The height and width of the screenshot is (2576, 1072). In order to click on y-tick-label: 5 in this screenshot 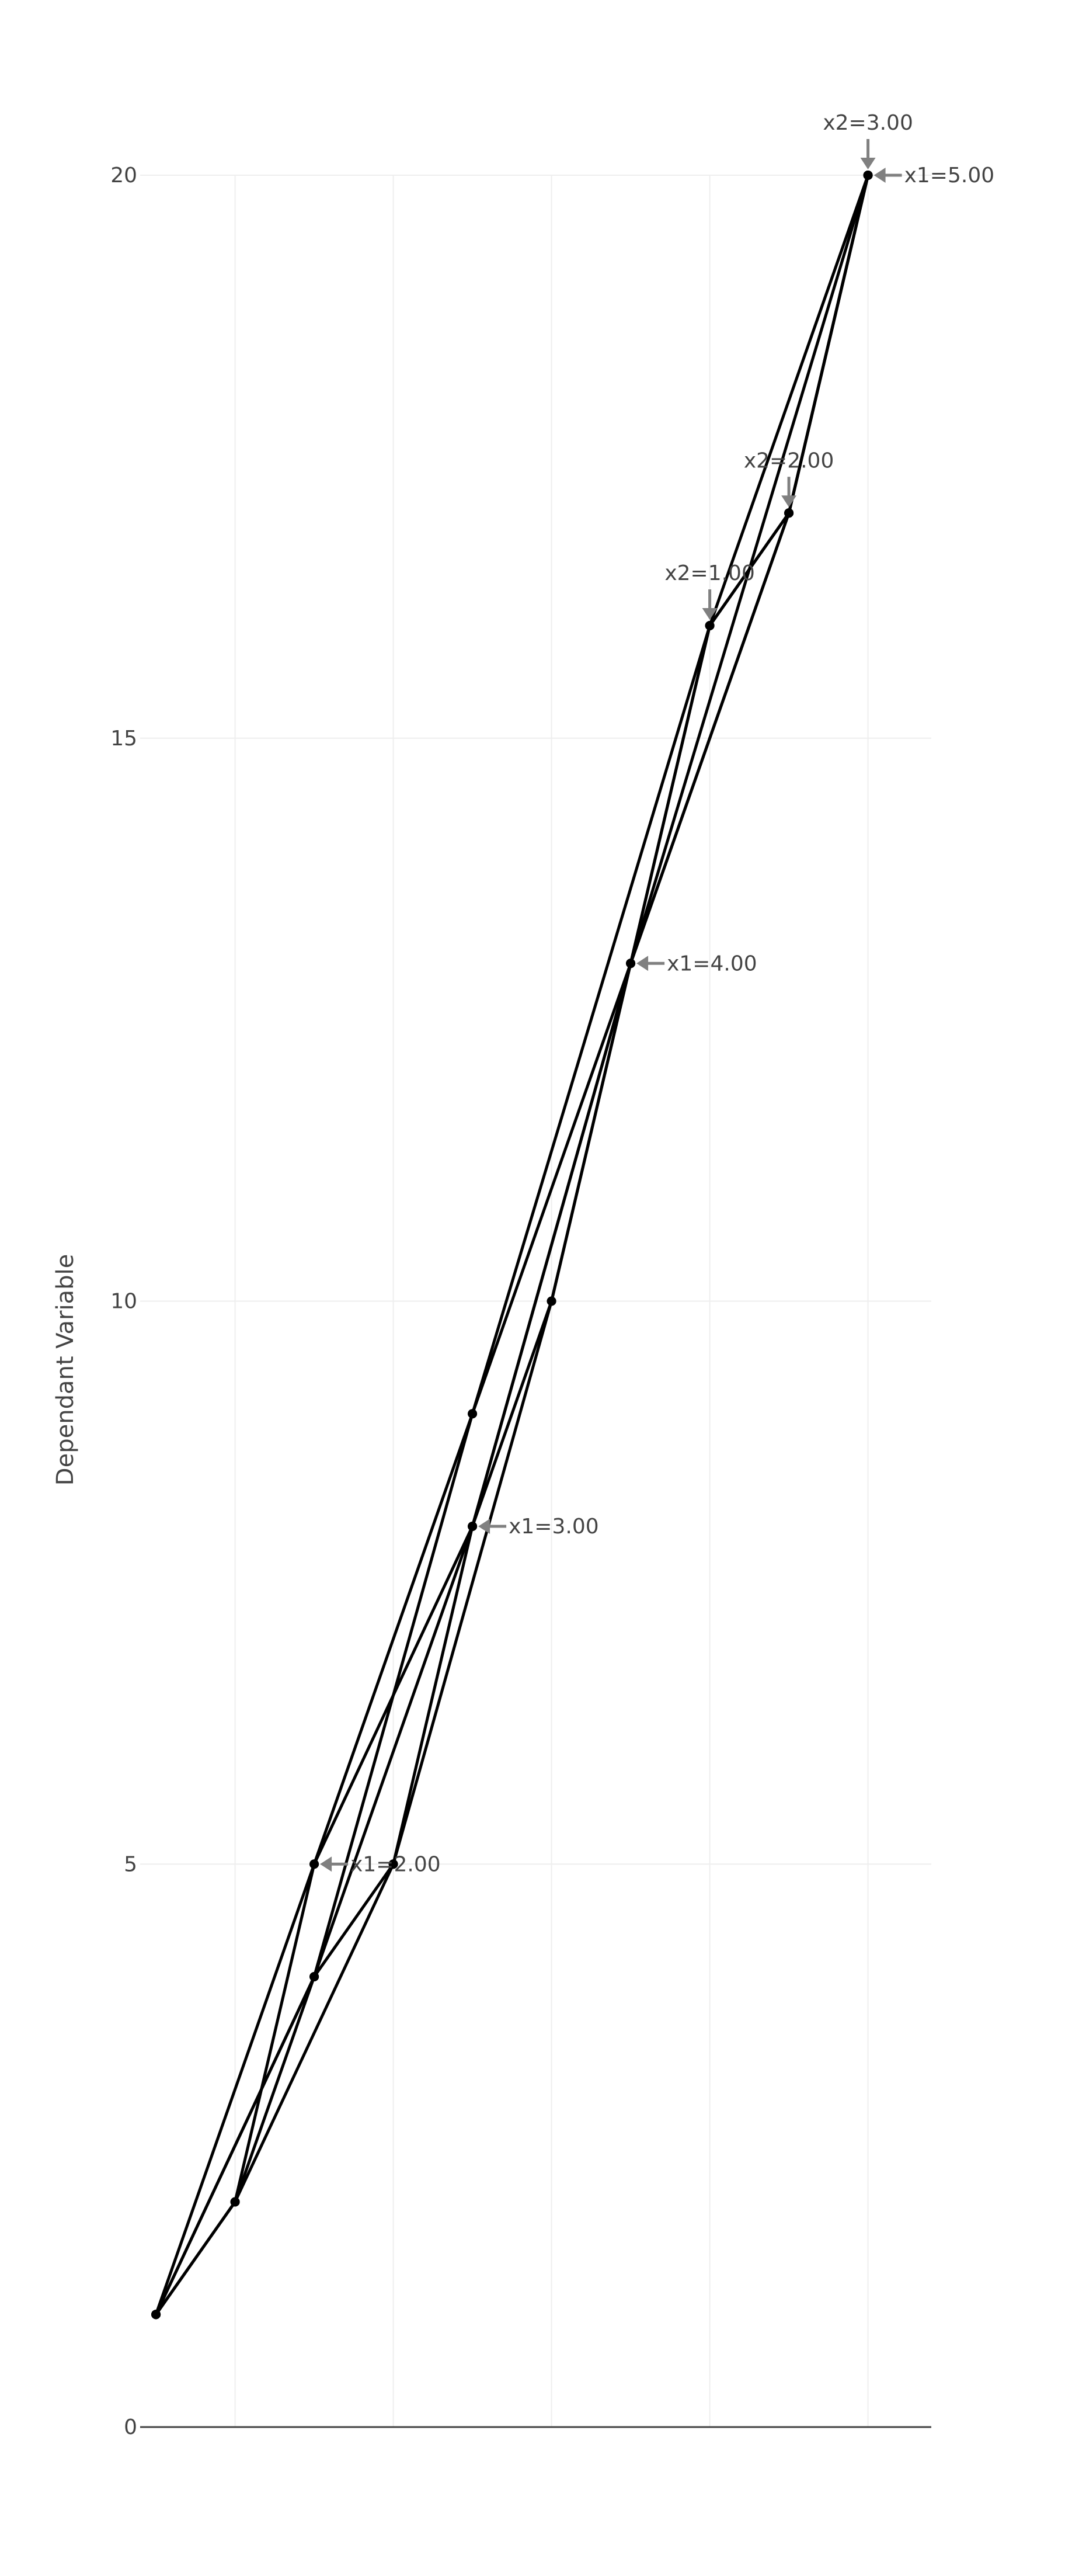, I will do `click(130, 1864)`.